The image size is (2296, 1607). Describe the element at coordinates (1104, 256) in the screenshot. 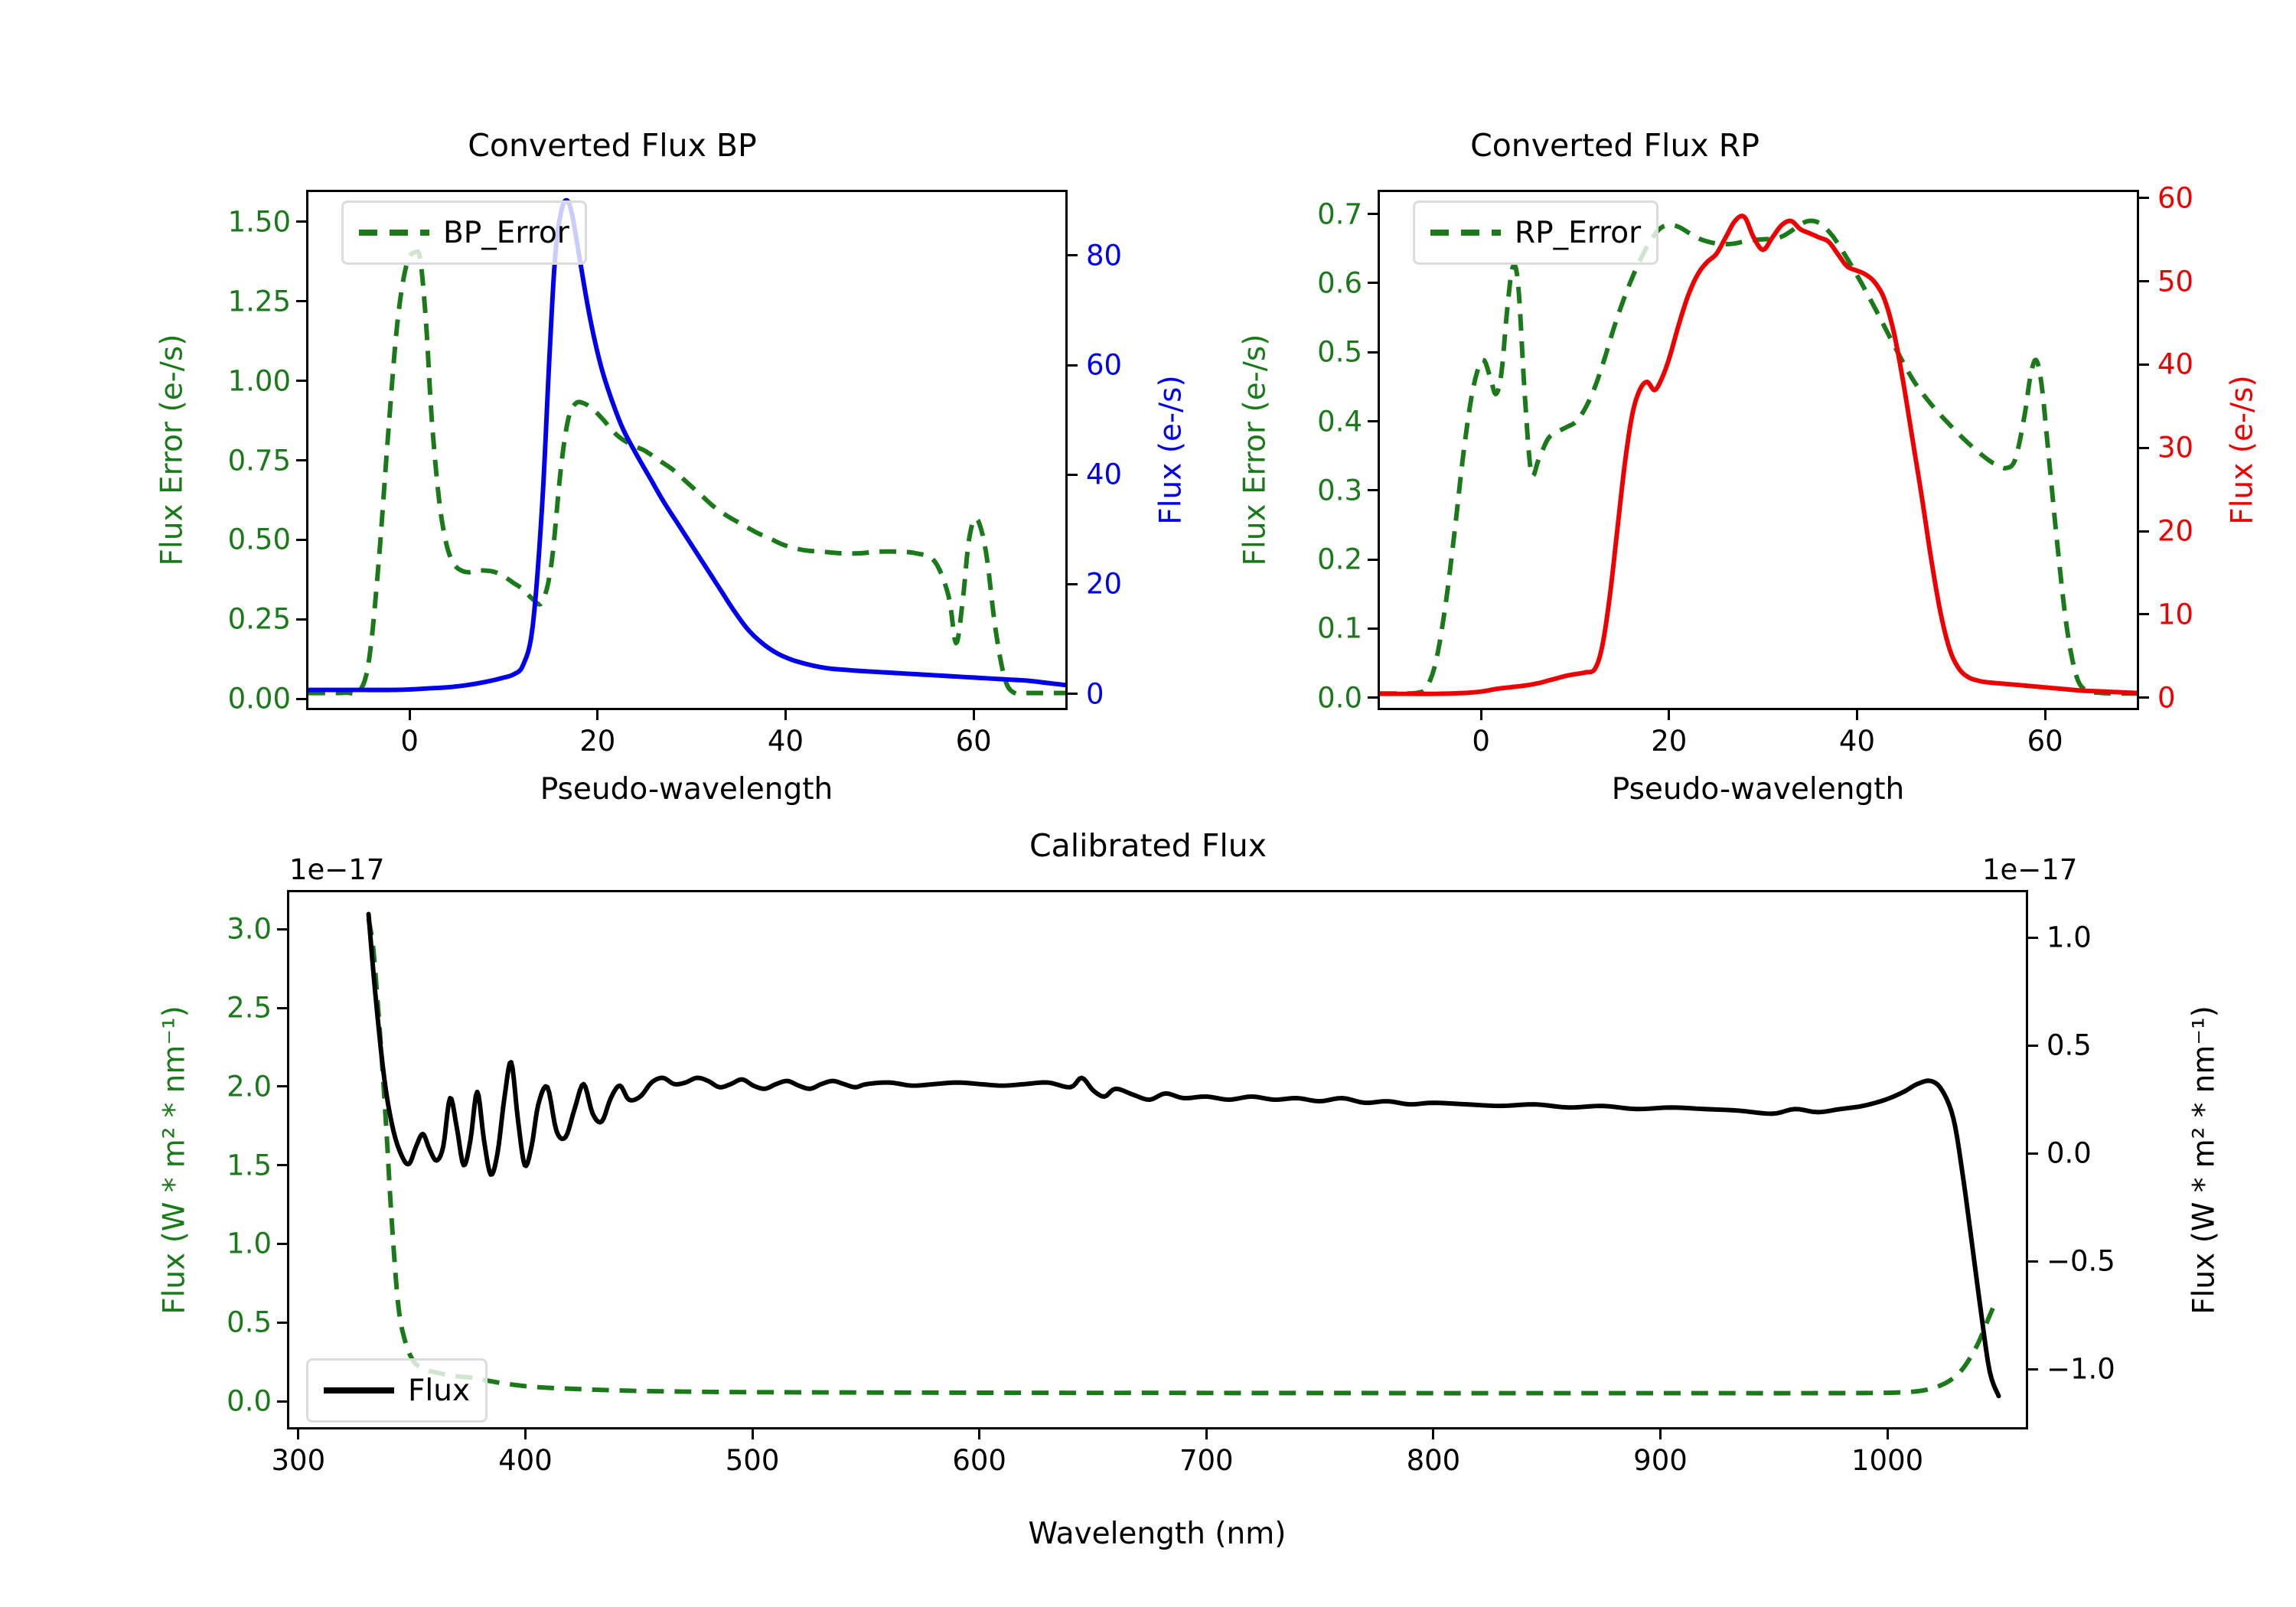

I see `tick-label: 80` at that location.